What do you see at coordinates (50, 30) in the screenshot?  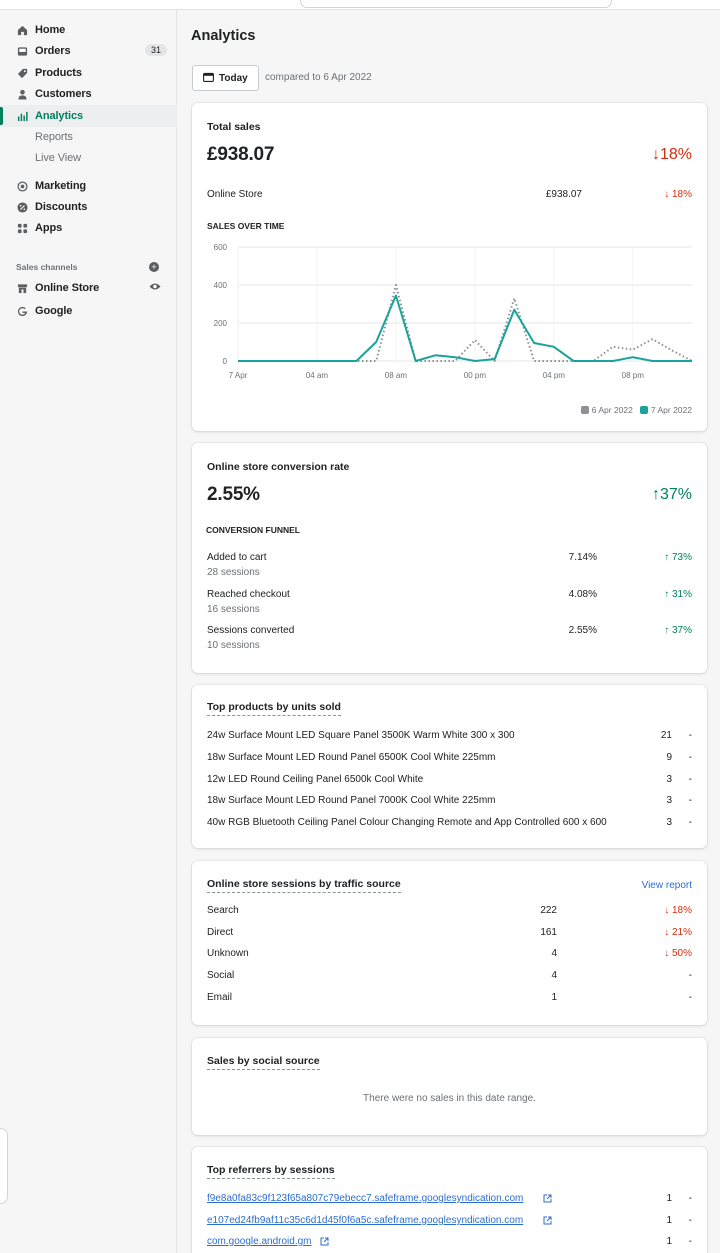 I see `nav-home-label: Home` at bounding box center [50, 30].